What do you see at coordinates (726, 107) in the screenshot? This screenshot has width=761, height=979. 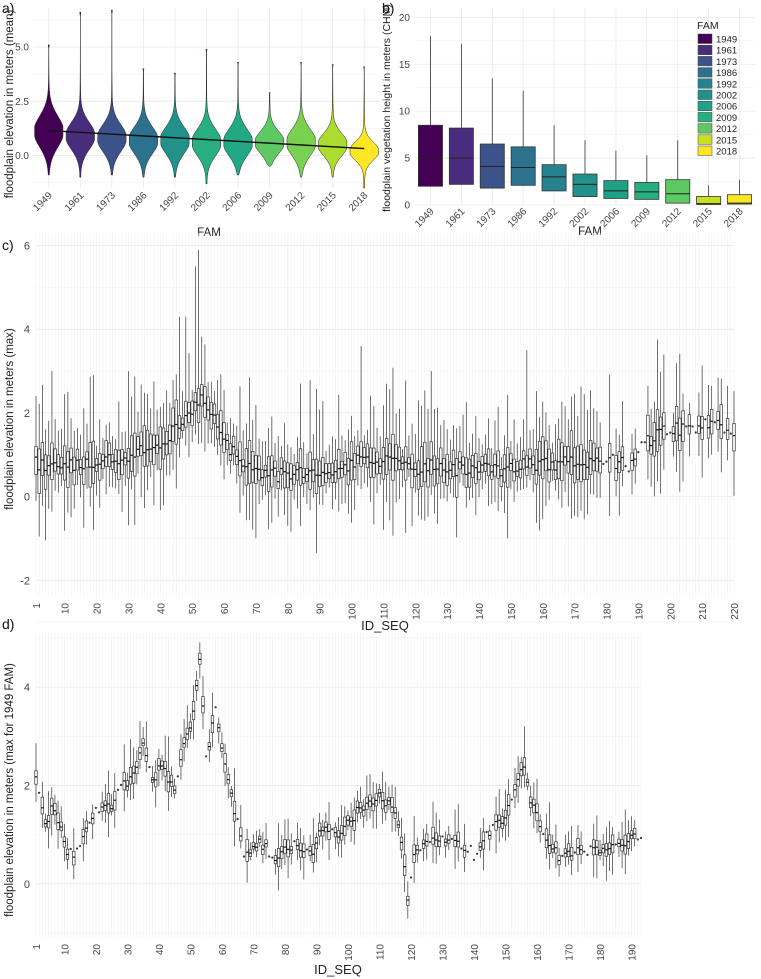 I see `legend-label: 2006` at bounding box center [726, 107].